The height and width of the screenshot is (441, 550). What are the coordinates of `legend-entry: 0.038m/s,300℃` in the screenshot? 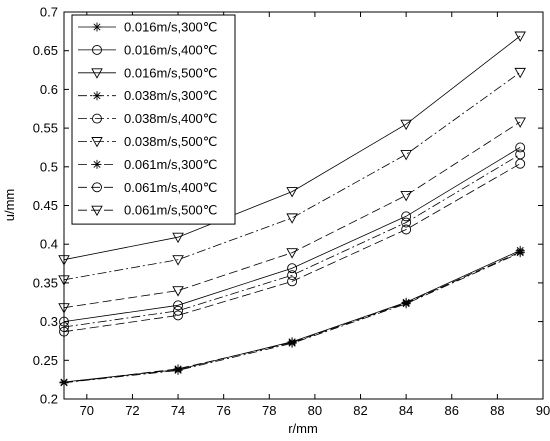 It's located at (147, 95).